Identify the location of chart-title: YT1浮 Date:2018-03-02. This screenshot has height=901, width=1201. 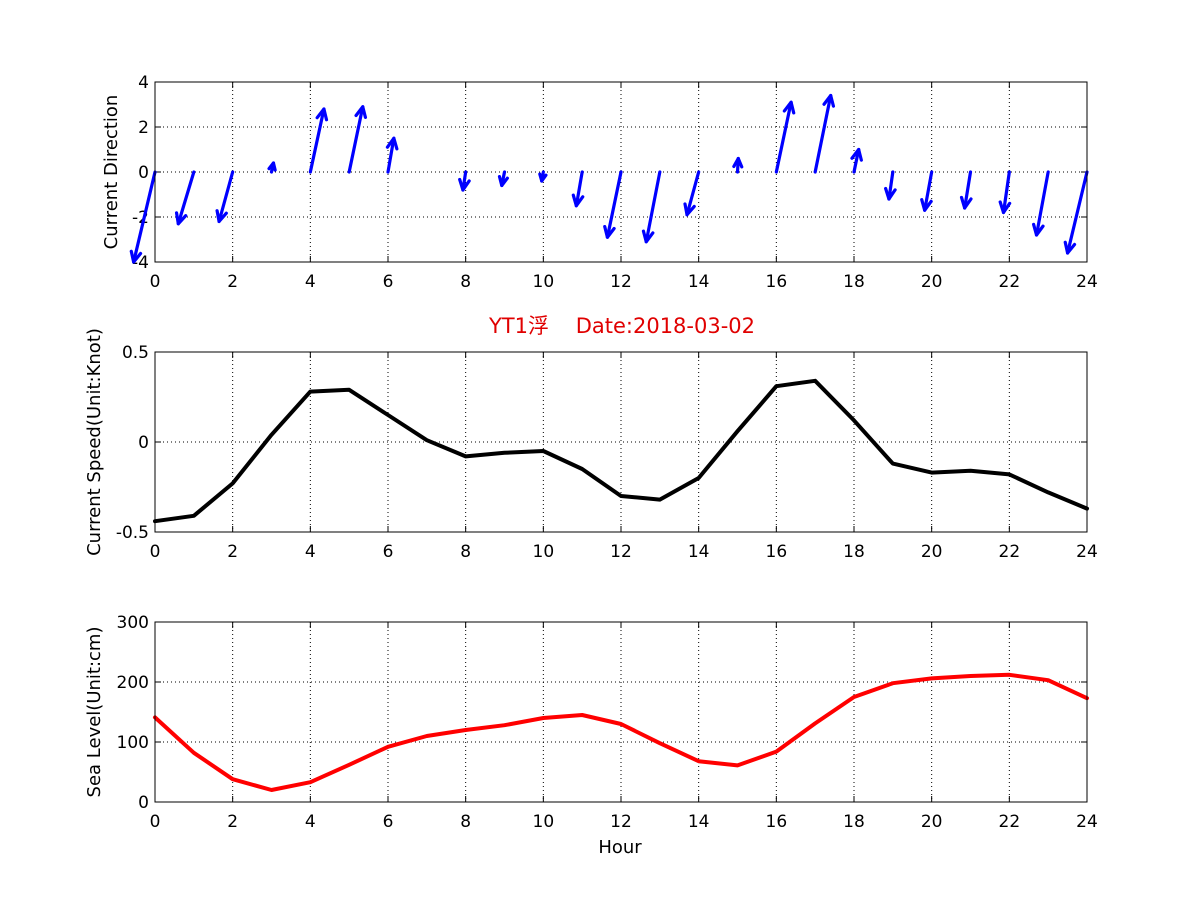
(621, 326).